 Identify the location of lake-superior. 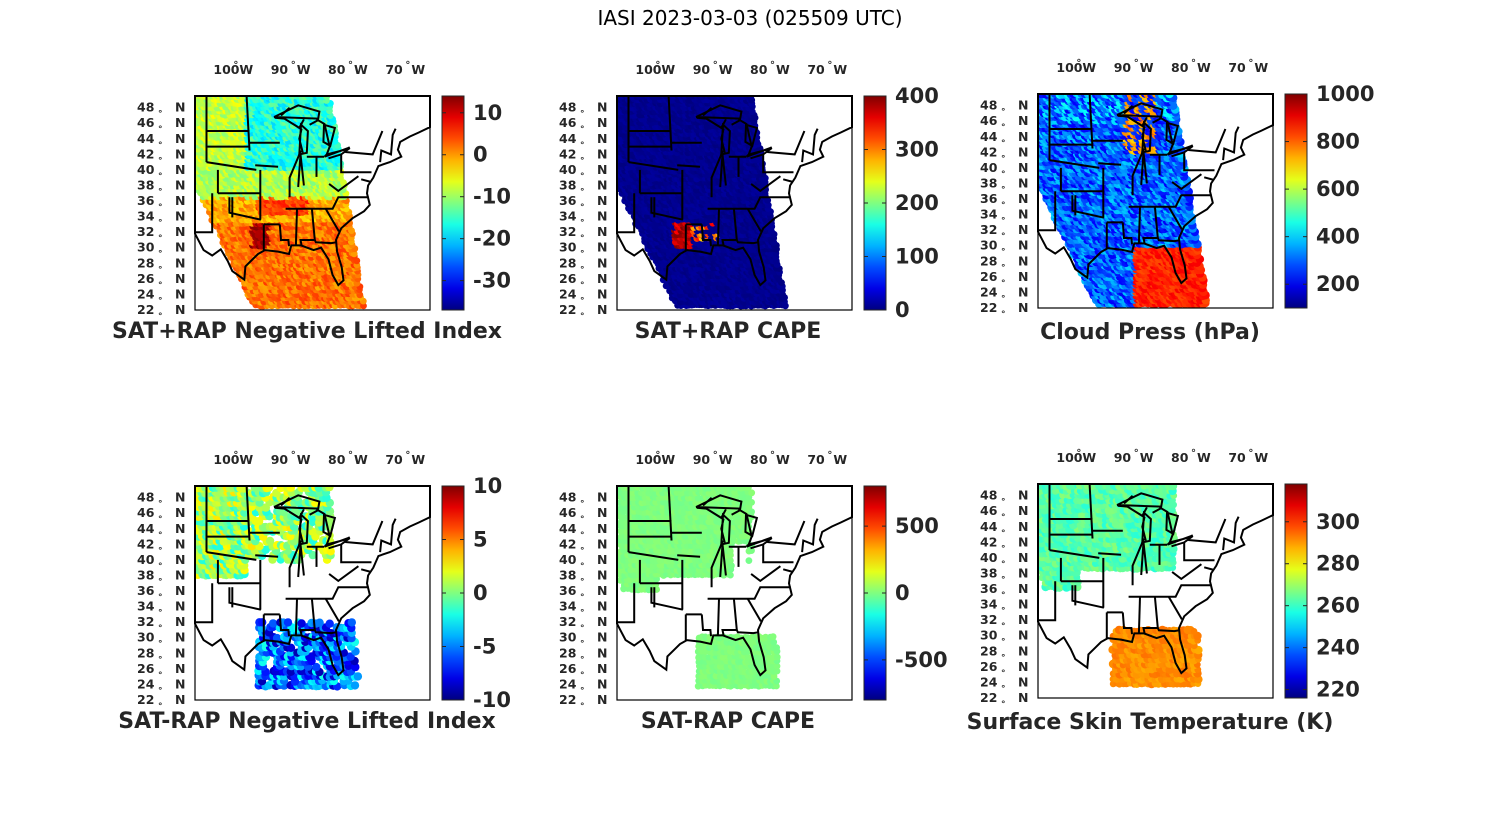
(297, 112).